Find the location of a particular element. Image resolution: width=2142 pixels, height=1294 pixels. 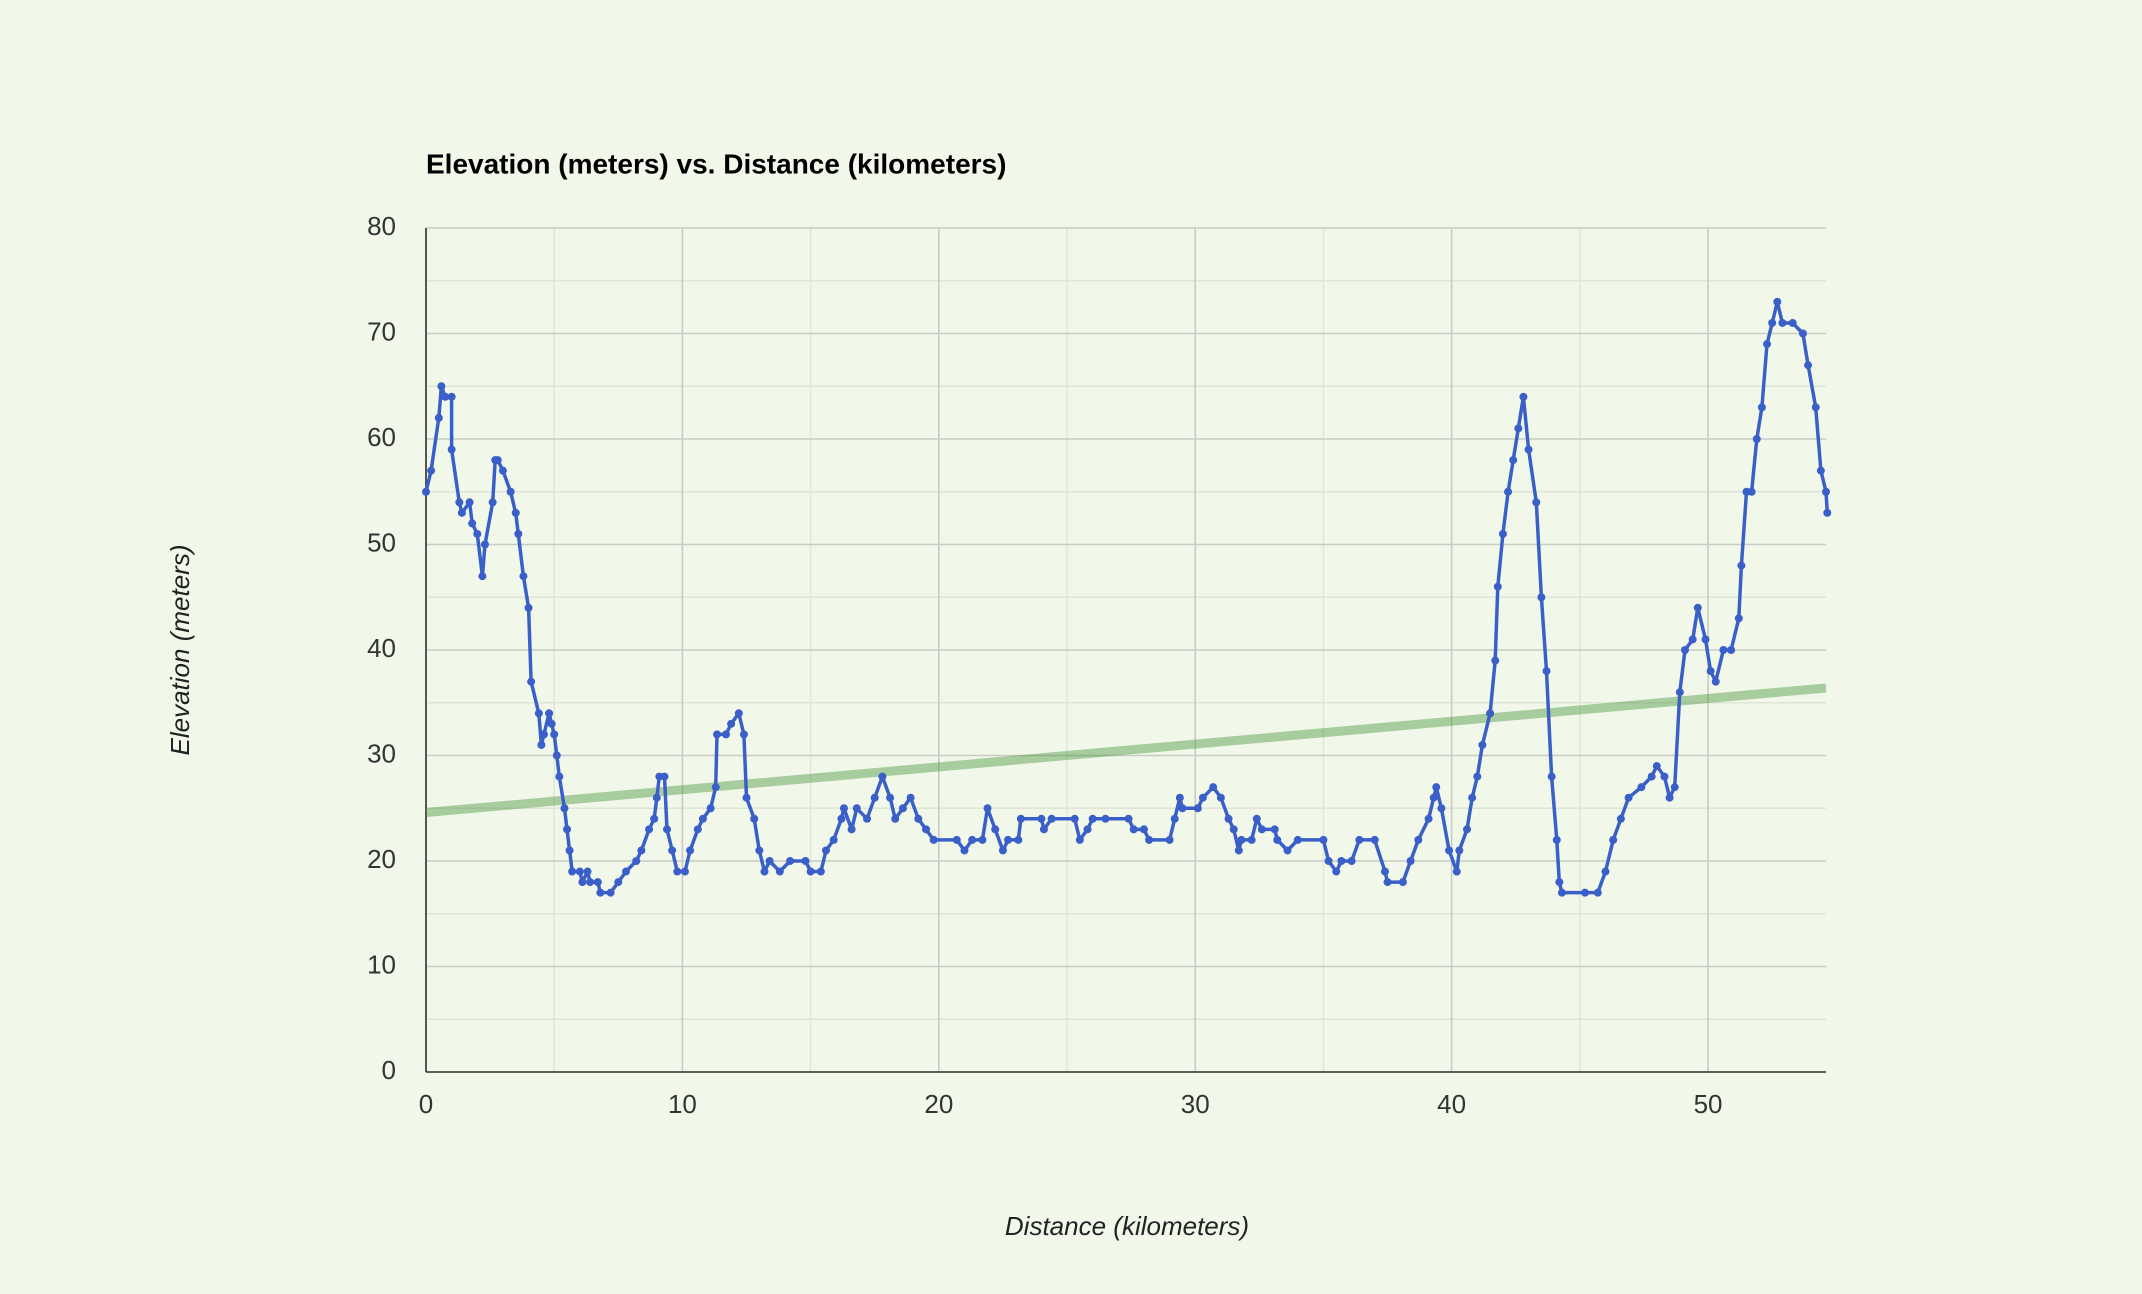

x-tick-label: 20 is located at coordinates (938, 1104).